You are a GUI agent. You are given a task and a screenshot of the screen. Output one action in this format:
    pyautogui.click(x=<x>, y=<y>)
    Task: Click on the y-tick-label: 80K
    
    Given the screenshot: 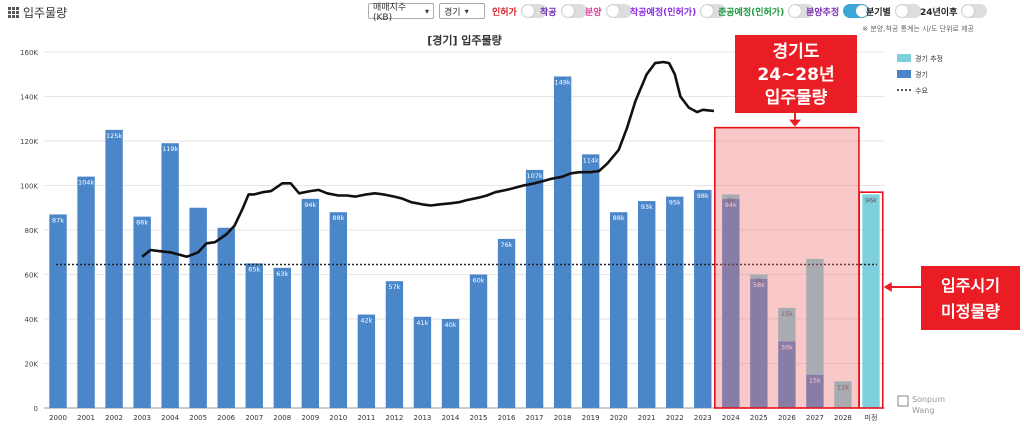 What is the action you would take?
    pyautogui.click(x=32, y=231)
    